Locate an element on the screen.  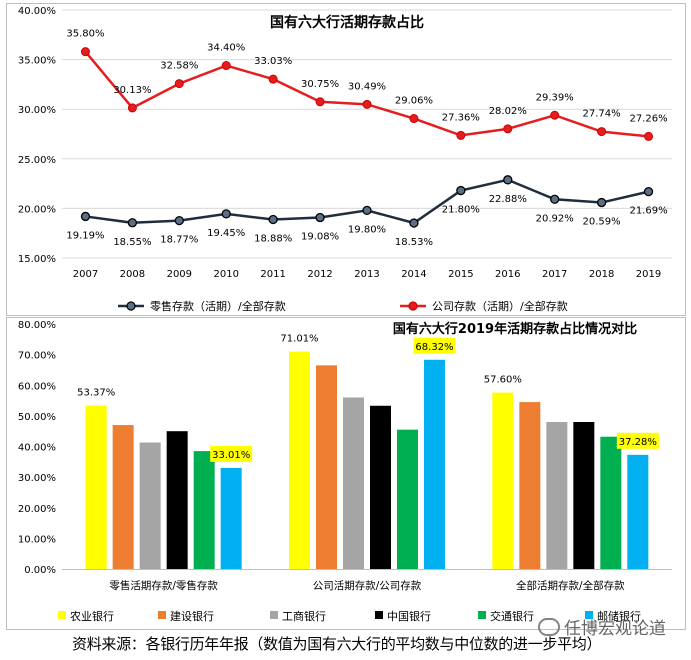
bar-y-tick-label: 40.00% is located at coordinates (37, 448).